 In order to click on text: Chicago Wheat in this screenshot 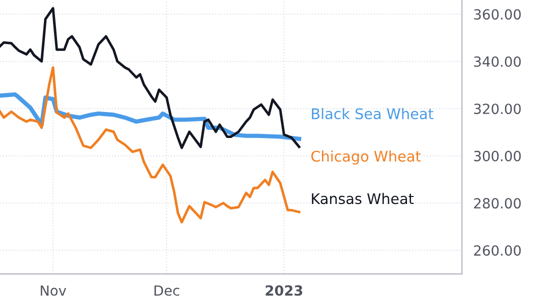, I will do `click(366, 157)`.